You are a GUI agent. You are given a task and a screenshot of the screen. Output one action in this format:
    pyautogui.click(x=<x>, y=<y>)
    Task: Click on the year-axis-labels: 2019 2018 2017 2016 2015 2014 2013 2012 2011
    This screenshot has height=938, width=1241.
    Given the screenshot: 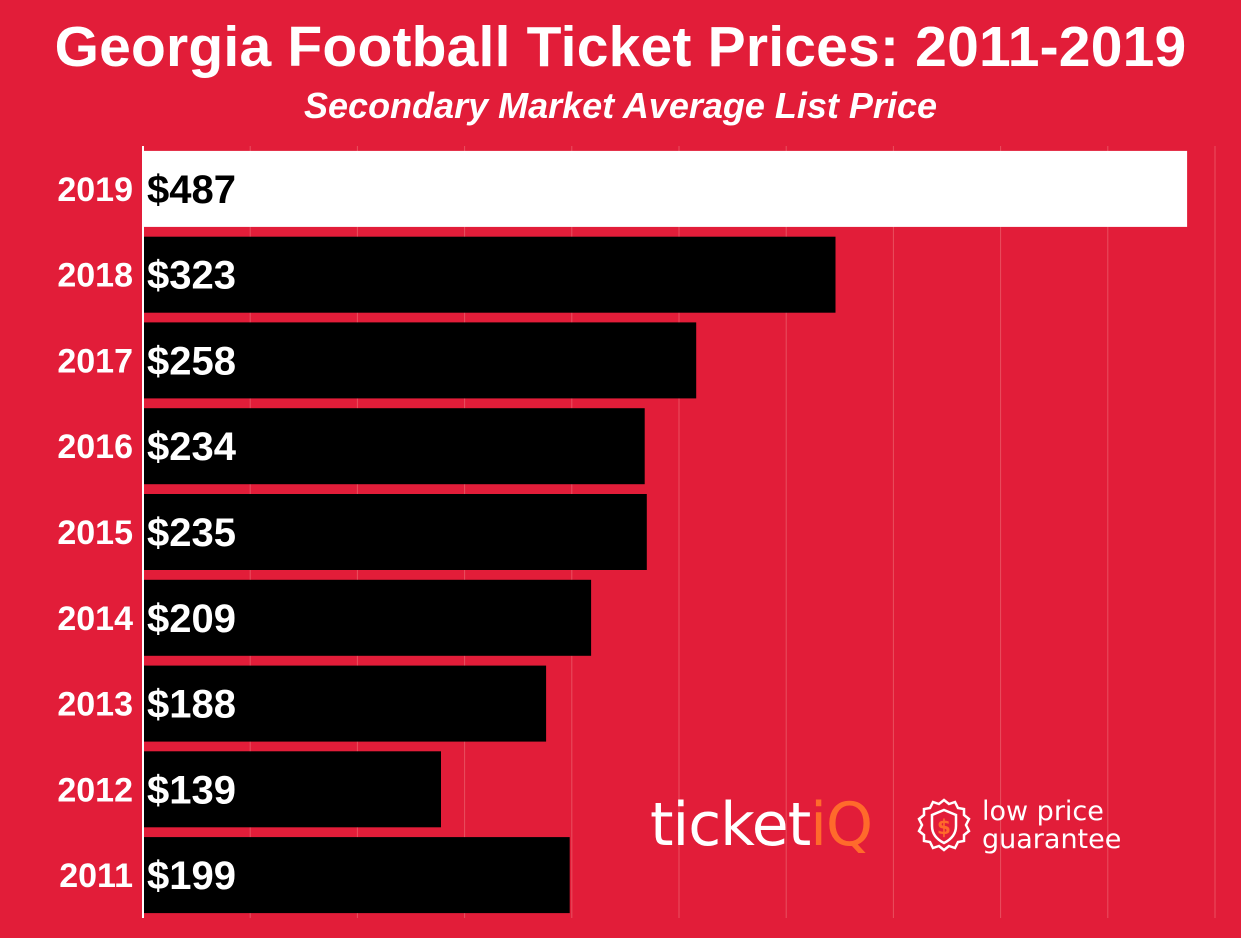 What is the action you would take?
    pyautogui.click(x=95, y=533)
    